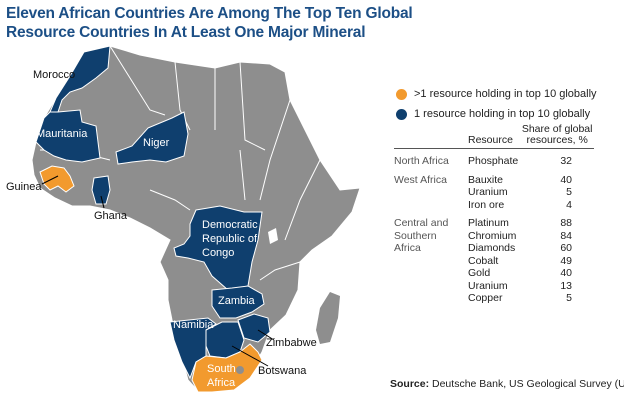 The width and height of the screenshot is (624, 408). I want to click on table-row: Chromium 84, so click(494, 236).